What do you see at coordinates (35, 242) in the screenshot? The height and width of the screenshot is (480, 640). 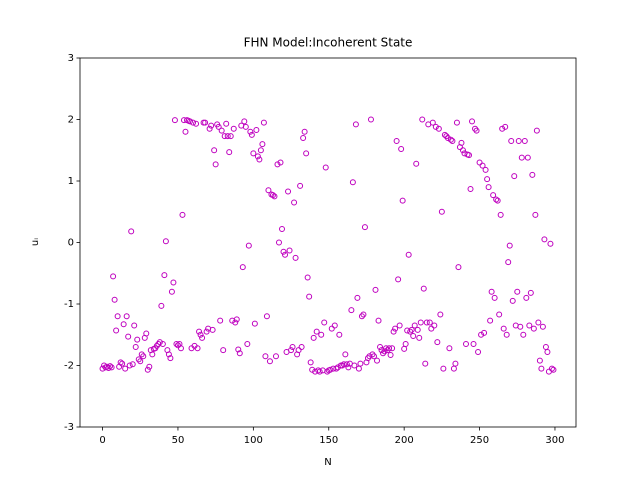 I see `y-axis-label: uᵢ` at bounding box center [35, 242].